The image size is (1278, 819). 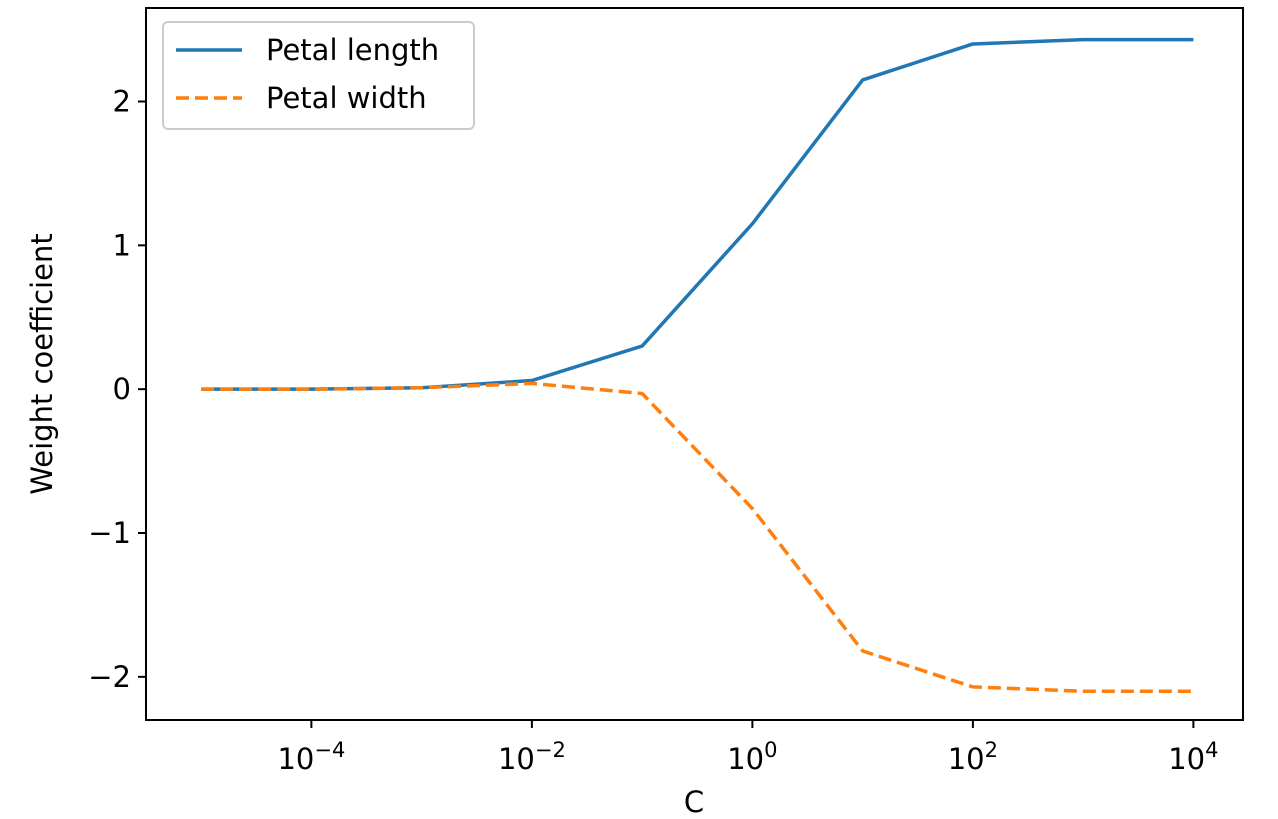 I want to click on legend-label-petal-length: Petal length, so click(x=352, y=50).